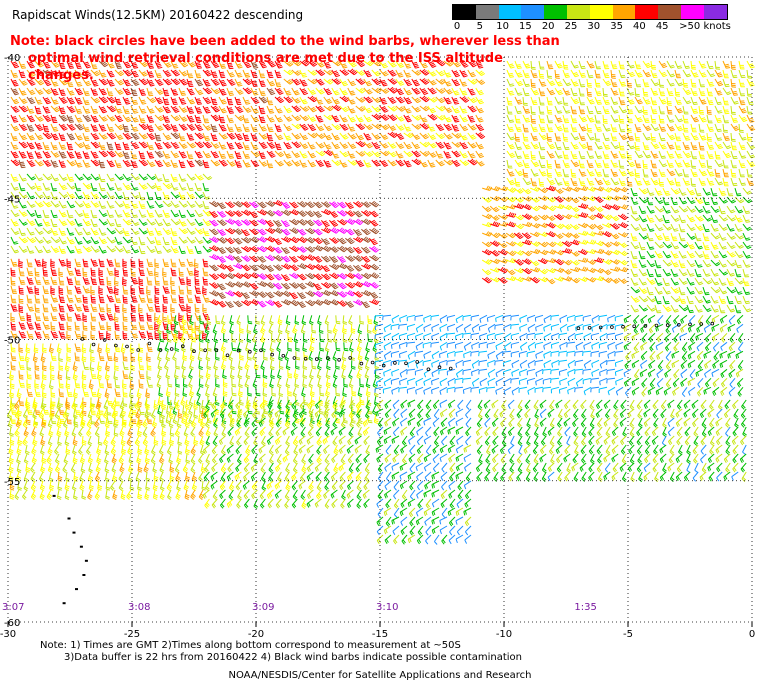 The height and width of the screenshot is (688, 760). What do you see at coordinates (585, 607) in the screenshot?
I see `pass-time-label: 1:35` at bounding box center [585, 607].